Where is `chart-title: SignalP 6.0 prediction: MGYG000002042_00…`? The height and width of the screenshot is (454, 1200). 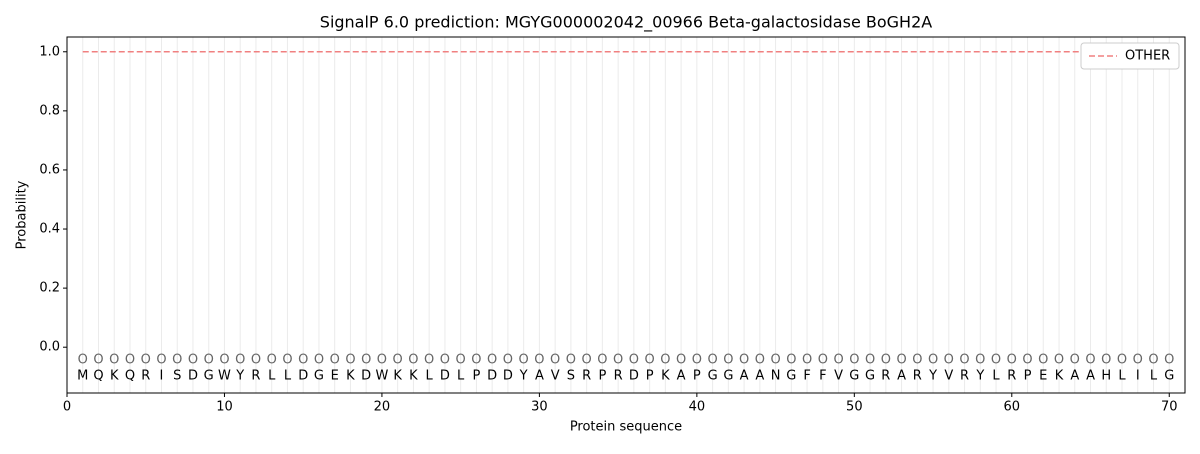 chart-title: SignalP 6.0 prediction: MGYG000002042_00… is located at coordinates (626, 23).